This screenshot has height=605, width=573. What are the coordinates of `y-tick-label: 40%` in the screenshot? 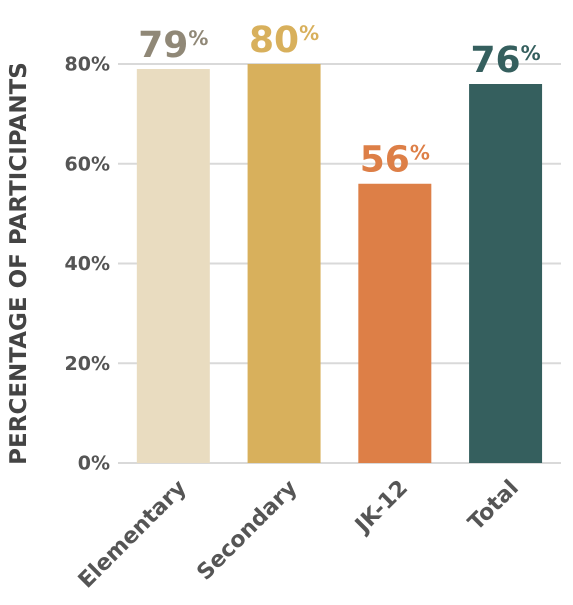 It's located at (87, 264).